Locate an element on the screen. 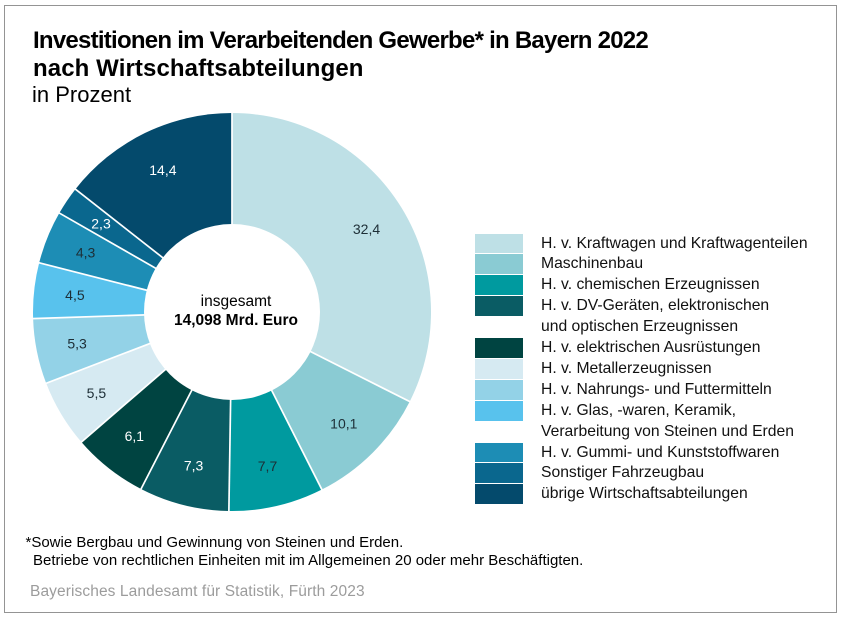  svg-text: 7,7 is located at coordinates (268, 466).